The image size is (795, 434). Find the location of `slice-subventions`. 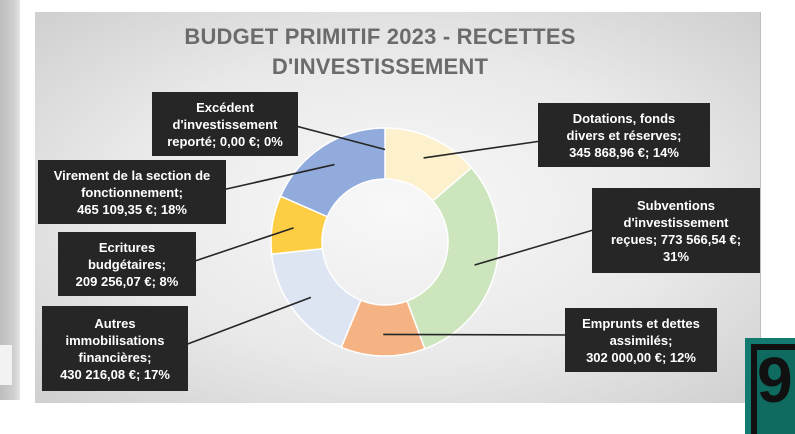

slice-subventions is located at coordinates (453, 258).